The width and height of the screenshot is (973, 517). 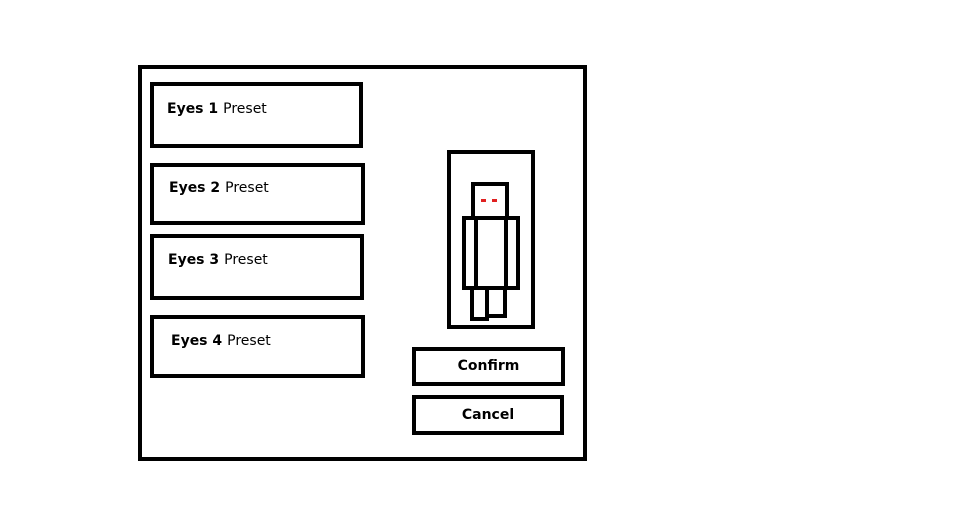 I want to click on preset-eyes-1: Eyes 1 Preset, so click(x=256, y=115).